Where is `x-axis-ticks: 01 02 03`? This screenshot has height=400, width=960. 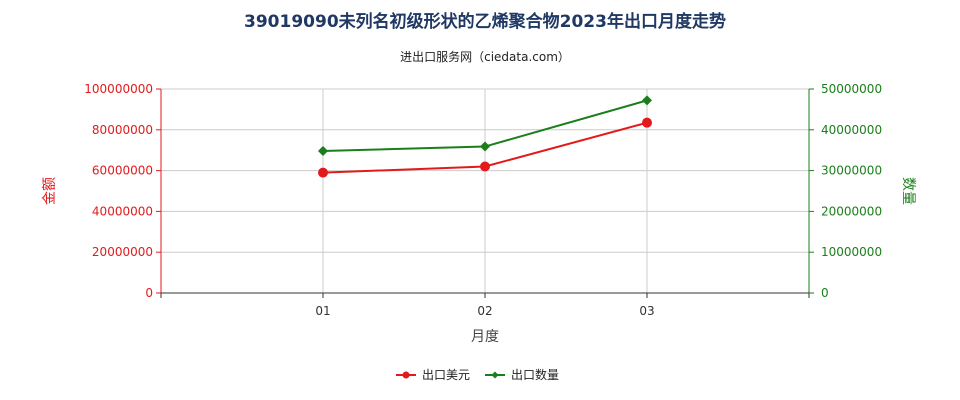 x-axis-ticks: 01 02 03 is located at coordinates (485, 305).